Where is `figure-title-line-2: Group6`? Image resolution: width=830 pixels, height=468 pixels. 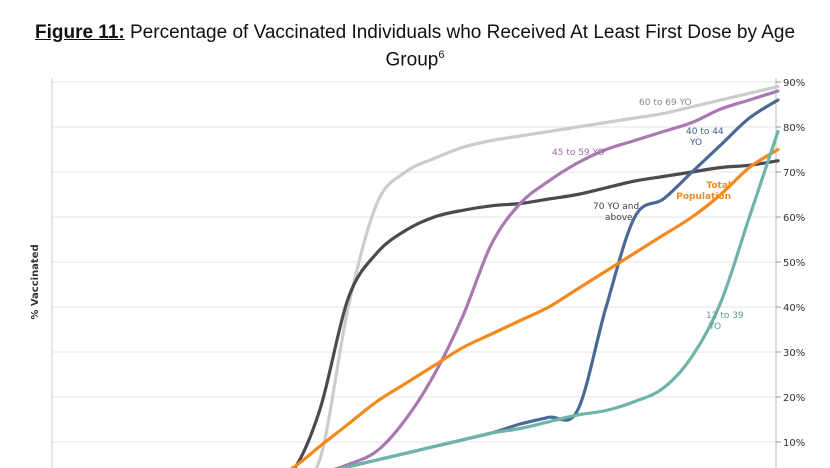 figure-title-line-2: Group6 is located at coordinates (415, 57).